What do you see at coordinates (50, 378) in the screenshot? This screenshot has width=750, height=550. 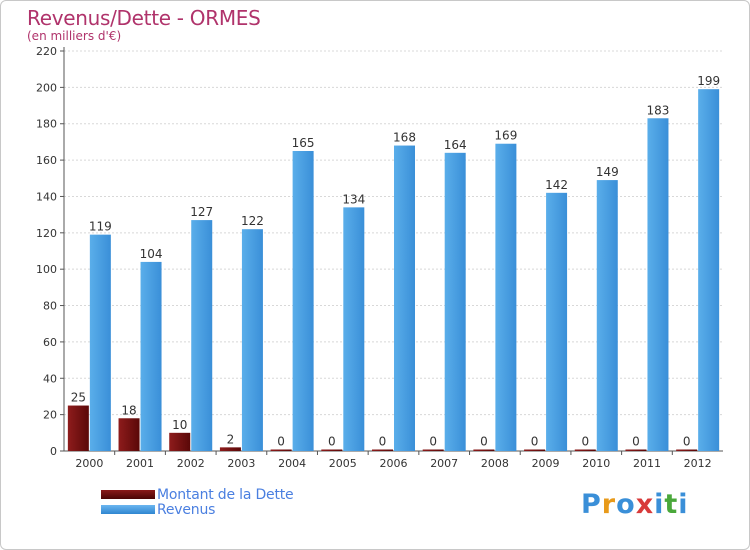 I see `y-tick-label: 40` at bounding box center [50, 378].